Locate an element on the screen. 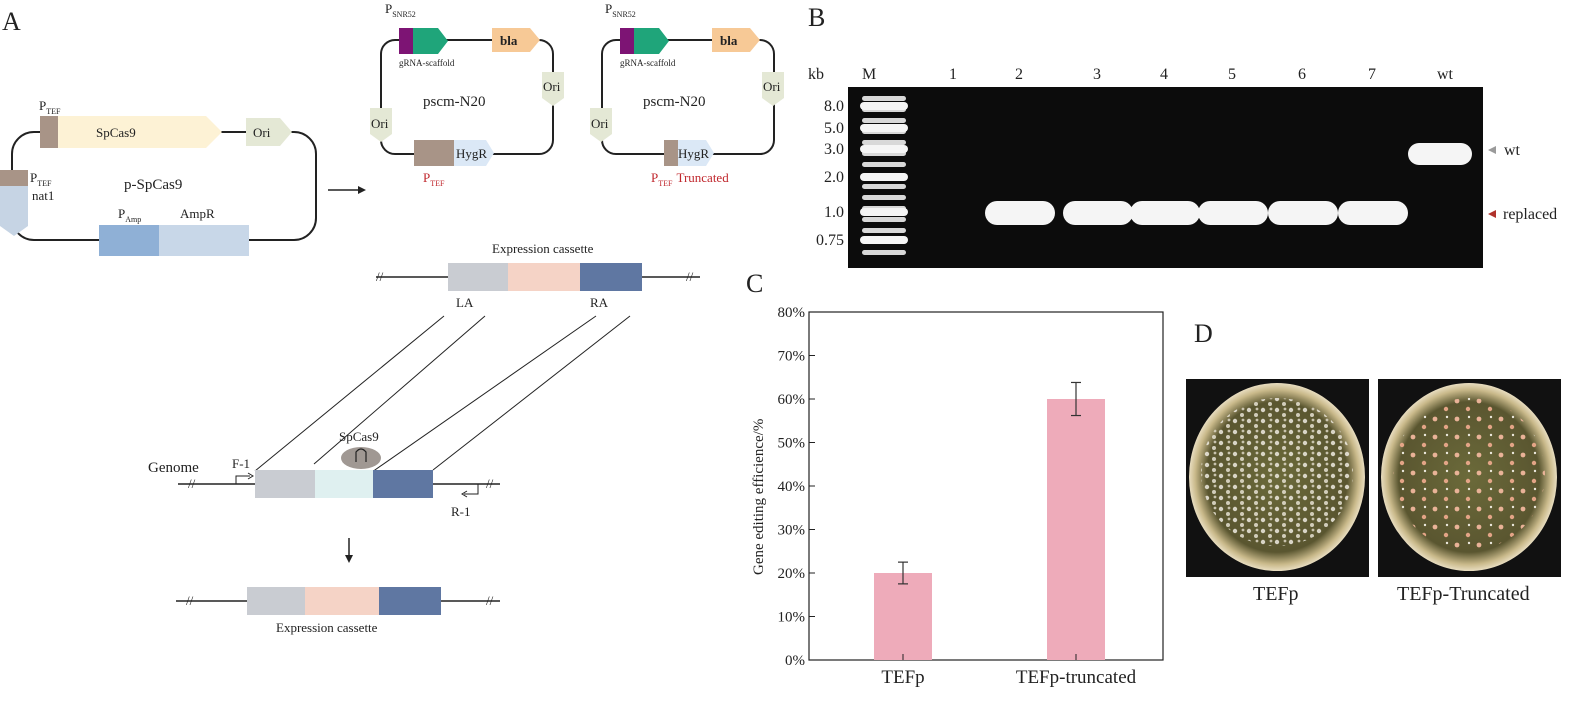 This screenshot has width=1593, height=710. ladder-size-label: 2.0 is located at coordinates (834, 177).